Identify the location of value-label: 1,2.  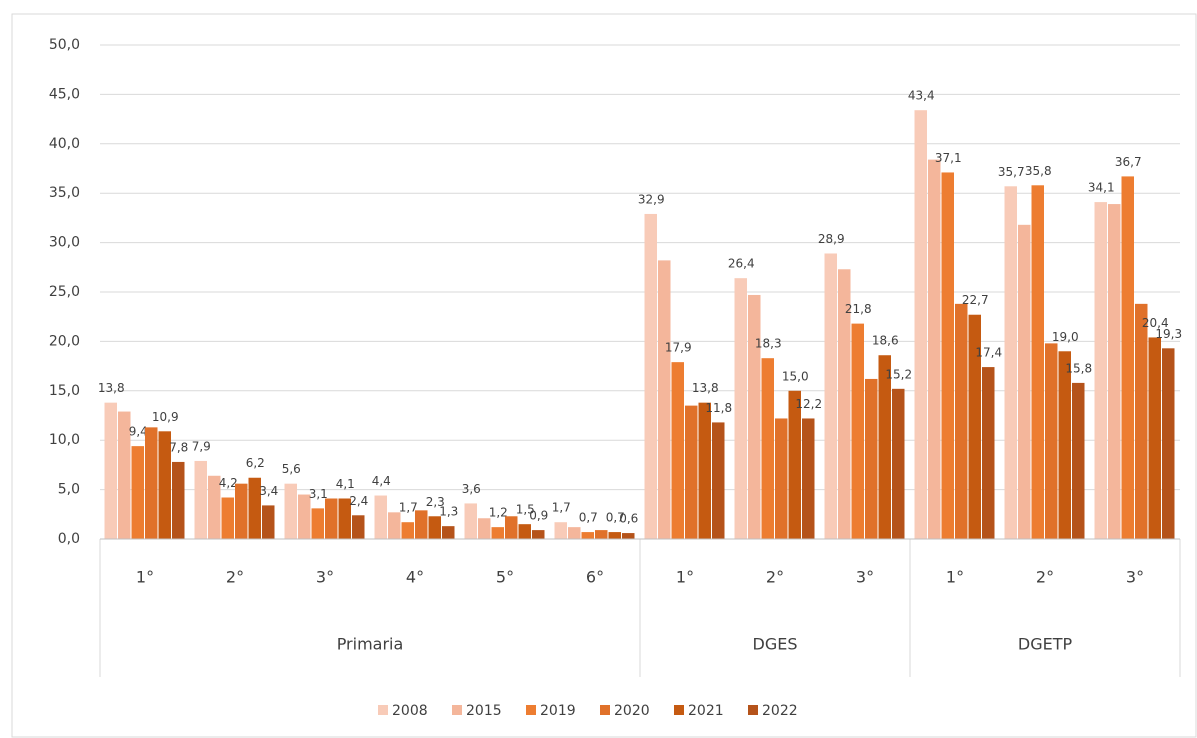
(498, 513).